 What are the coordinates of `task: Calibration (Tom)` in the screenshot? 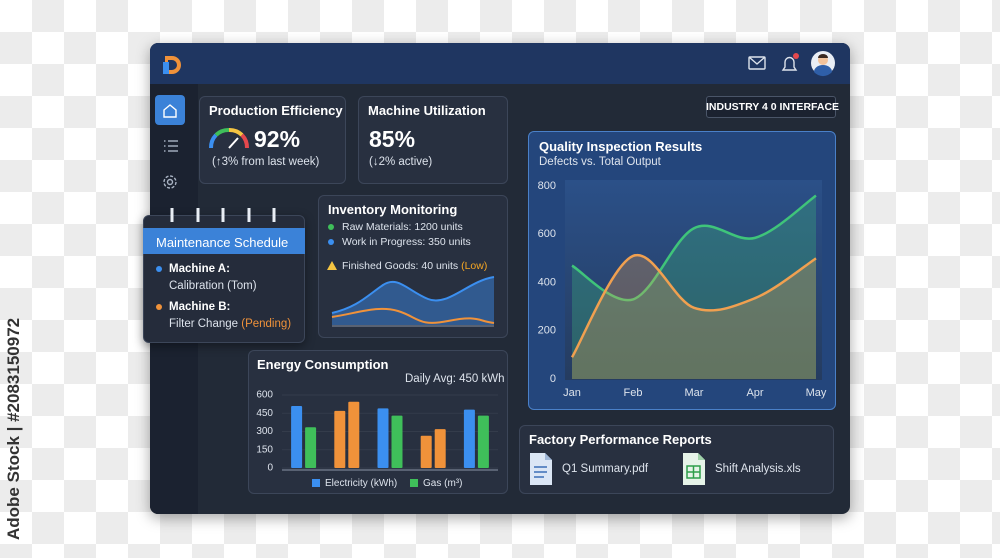 It's located at (213, 286).